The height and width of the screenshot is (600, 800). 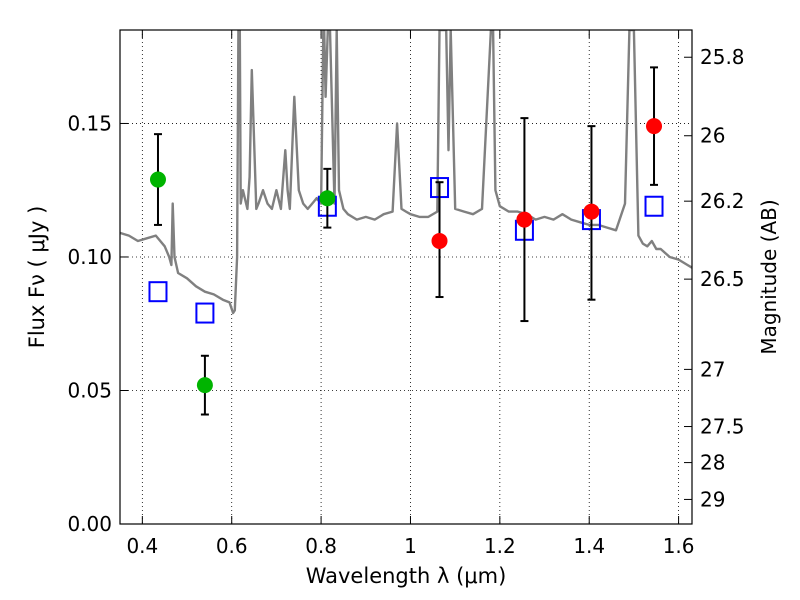 What do you see at coordinates (89, 257) in the screenshot?
I see `y-tick-label: 0.10` at bounding box center [89, 257].